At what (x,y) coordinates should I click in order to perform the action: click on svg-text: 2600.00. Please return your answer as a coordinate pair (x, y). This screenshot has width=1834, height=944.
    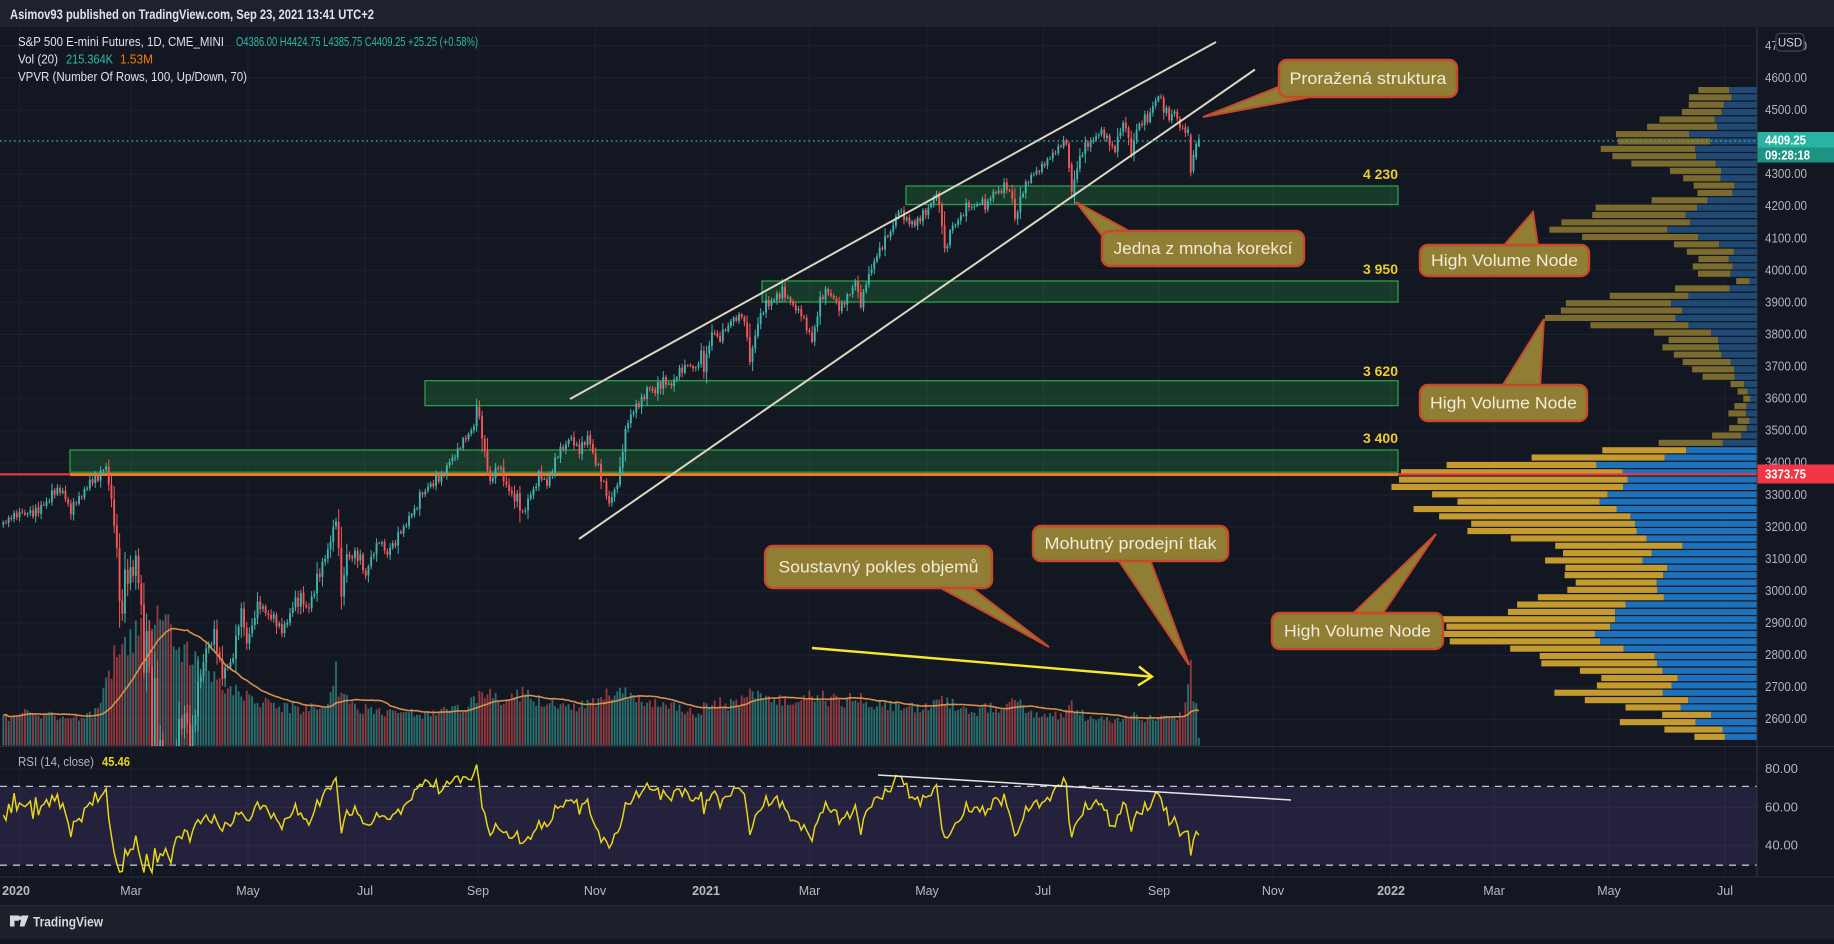
    Looking at the image, I should click on (1786, 719).